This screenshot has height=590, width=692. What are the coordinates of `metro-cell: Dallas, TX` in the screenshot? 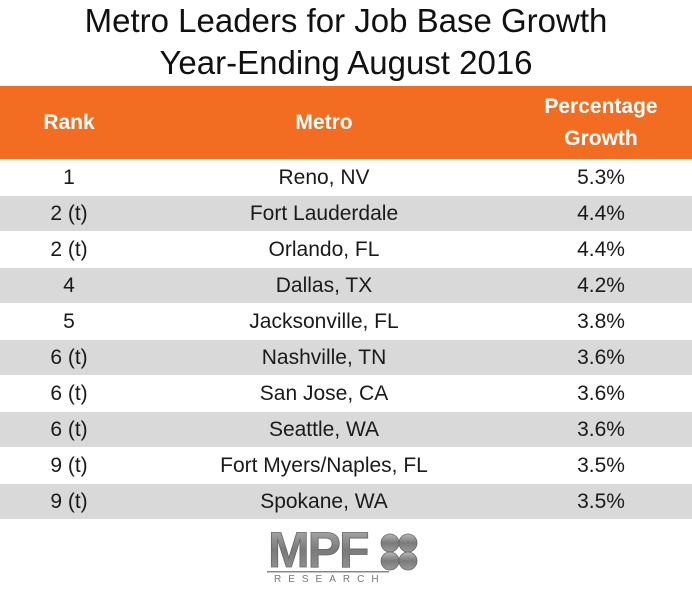 It's located at (324, 285).